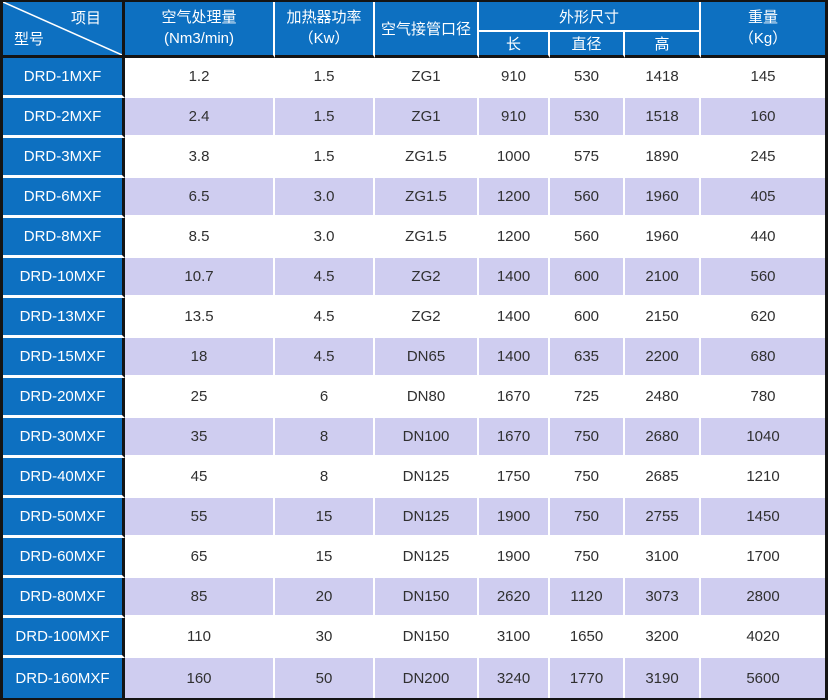 Image resolution: width=828 pixels, height=700 pixels. I want to click on table-row: DRD-15MXF 18 4.5 DN65 1400 635 2200 680, so click(414, 358).